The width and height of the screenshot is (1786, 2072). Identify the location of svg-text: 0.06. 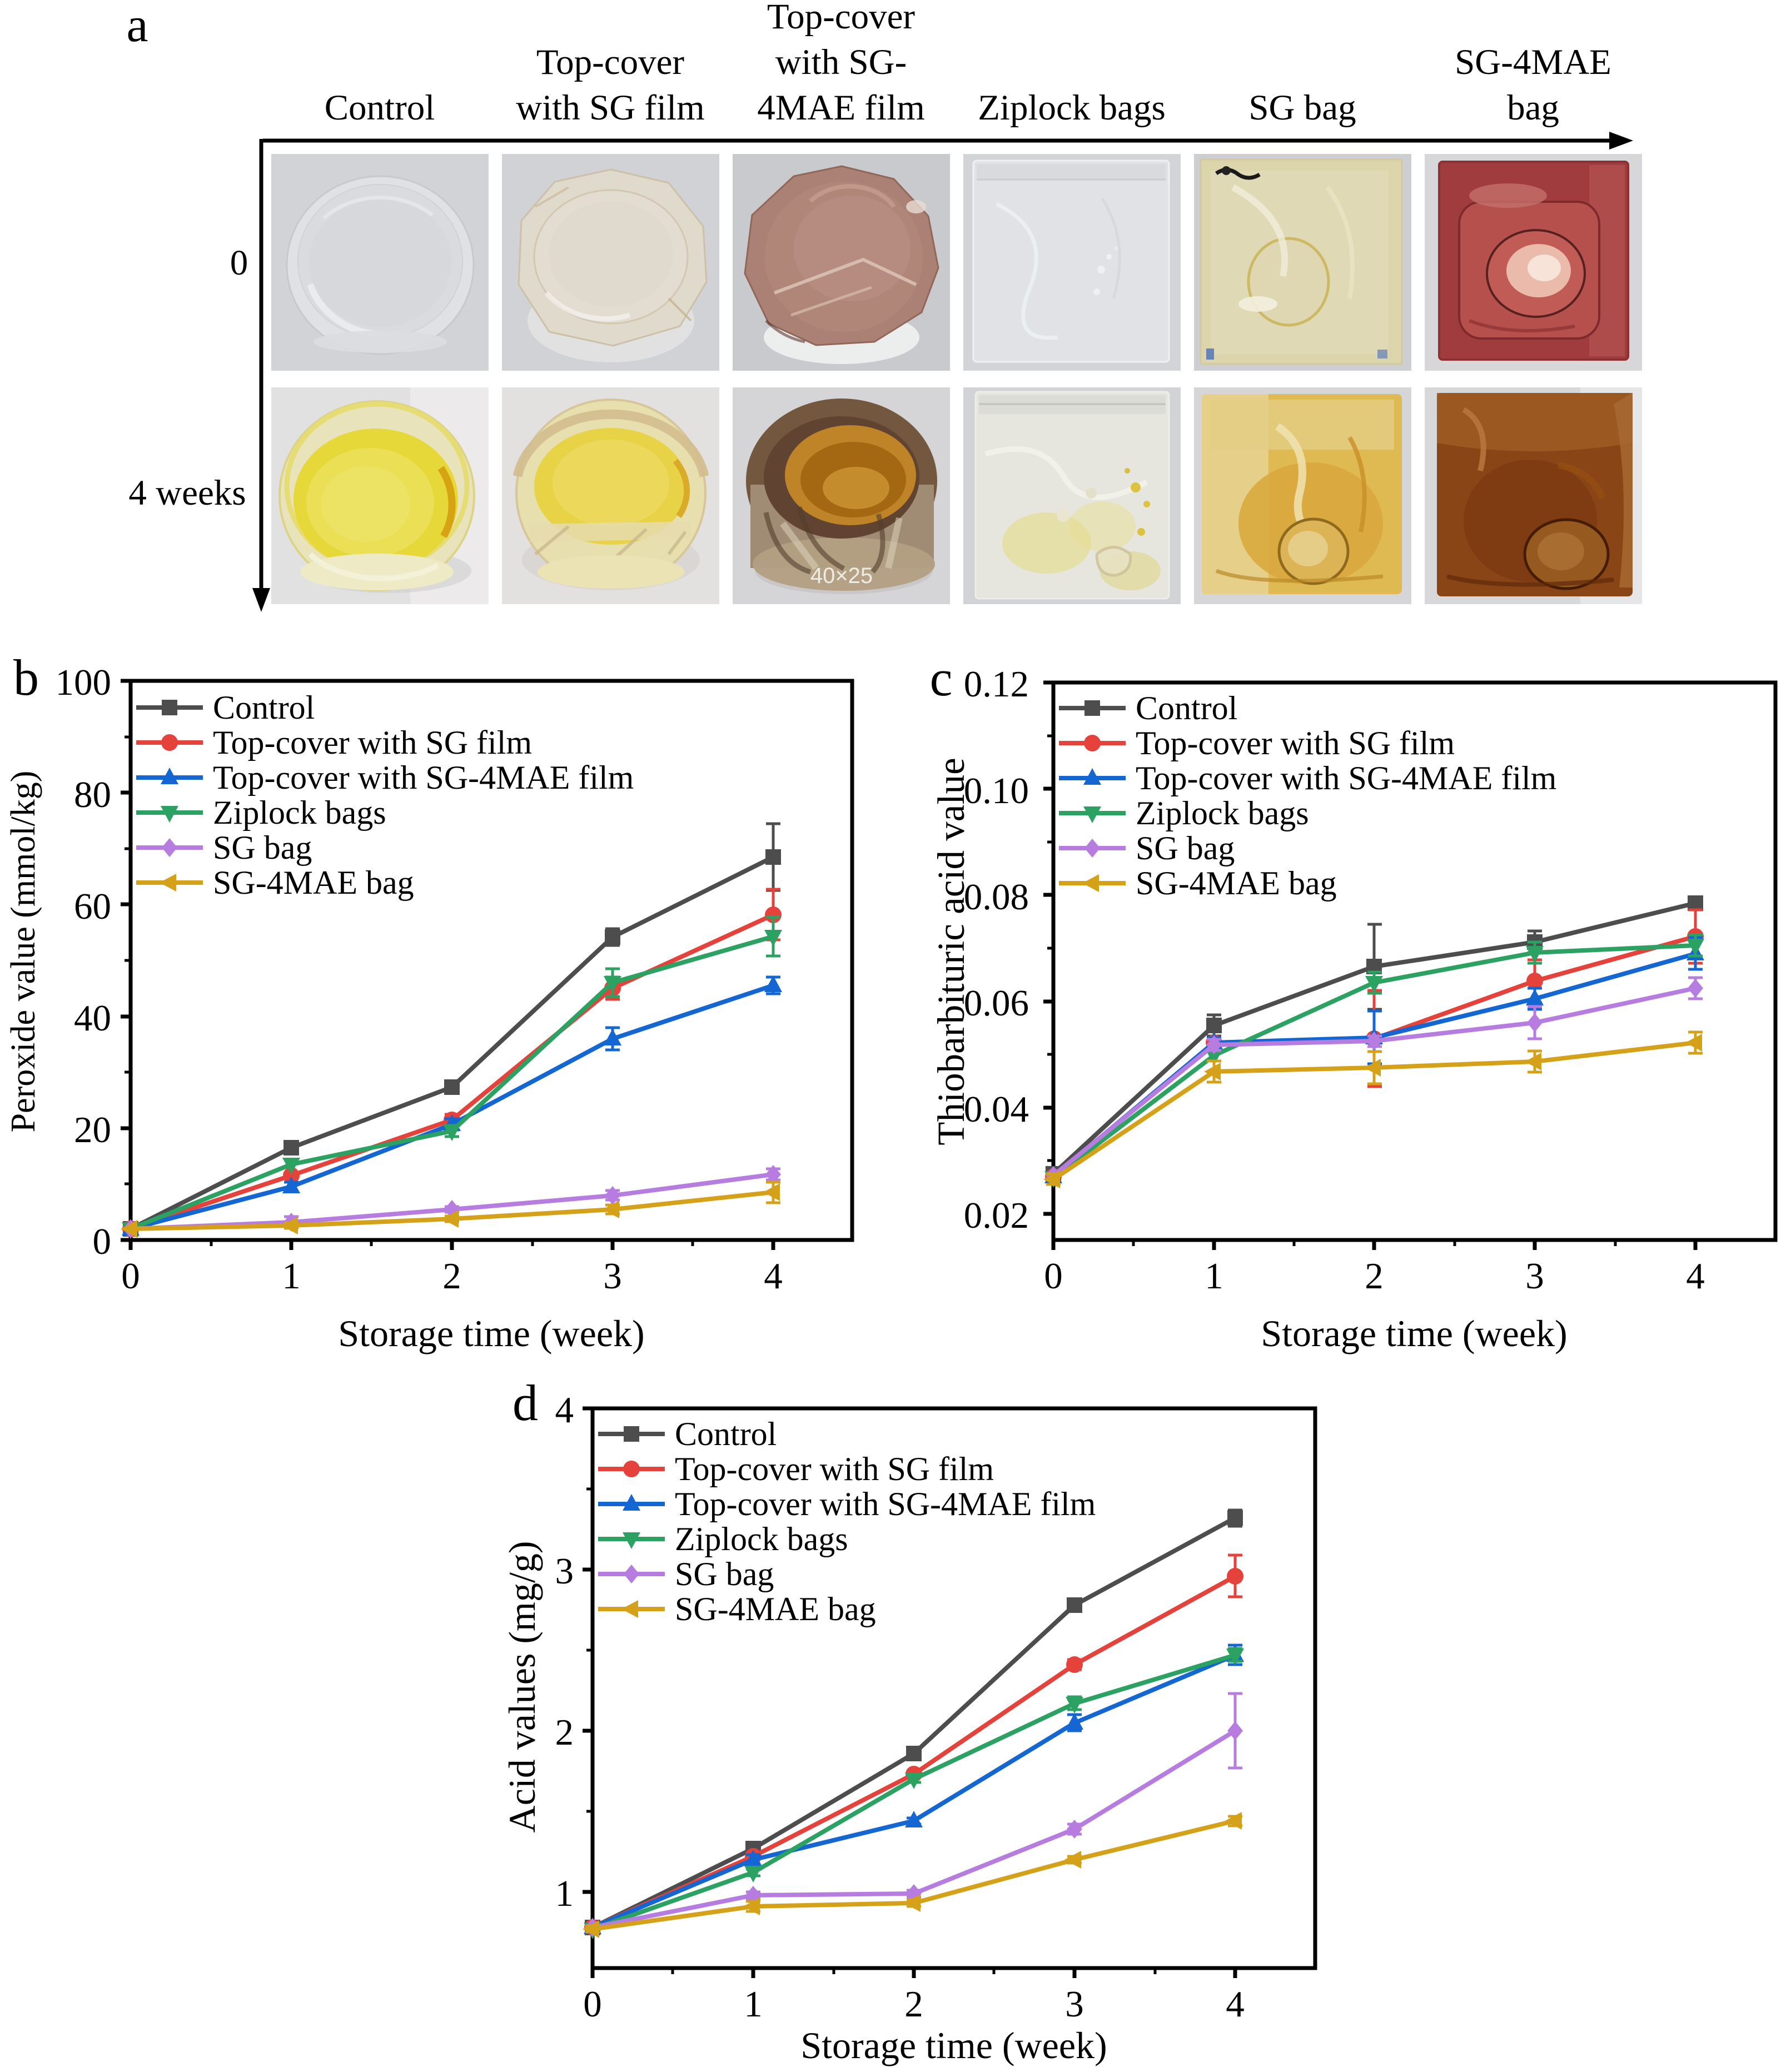
(996, 1003).